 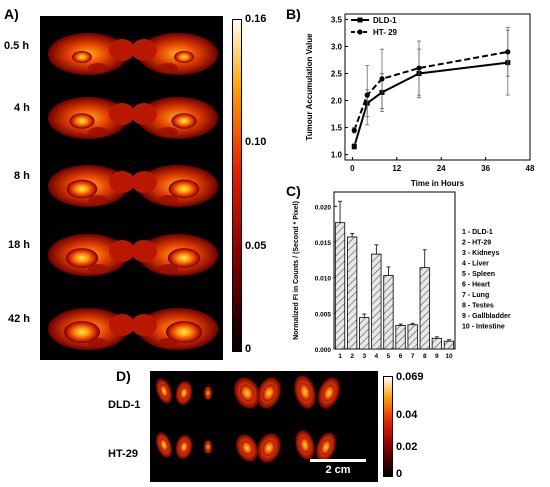 I want to click on colorbar-d-tick-low: 0.02, so click(x=407, y=447).